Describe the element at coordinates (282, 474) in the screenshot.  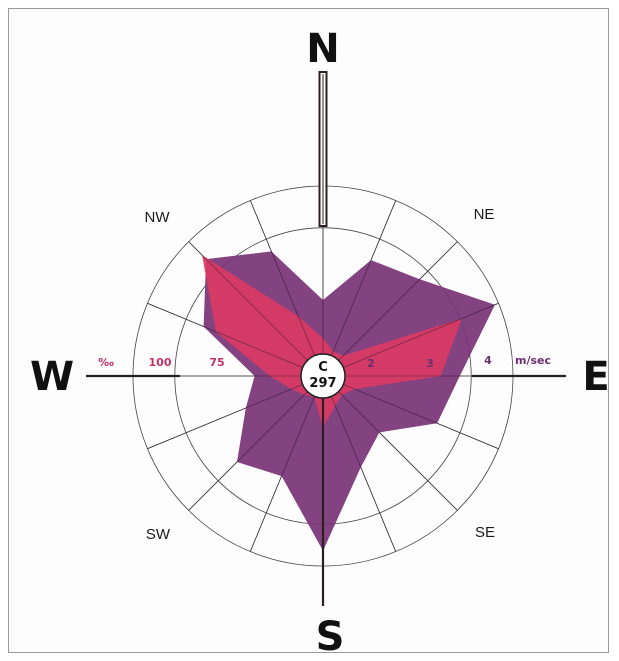
I see `spoke-overlay-ssw` at that location.